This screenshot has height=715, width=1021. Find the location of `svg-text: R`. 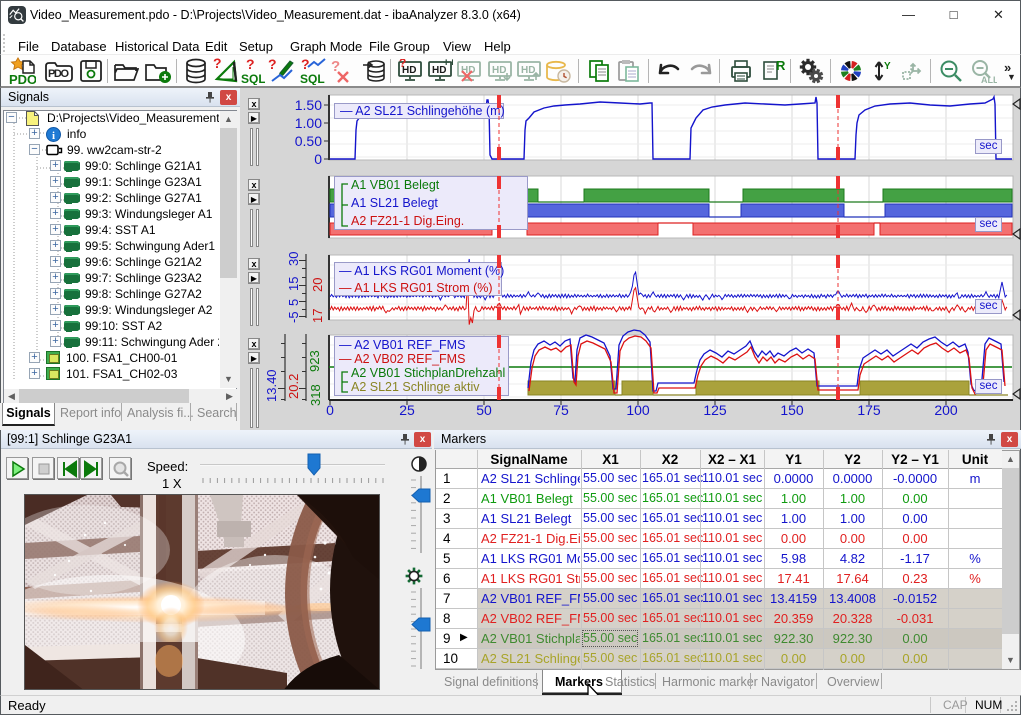

svg-text: R is located at coordinates (780, 65).